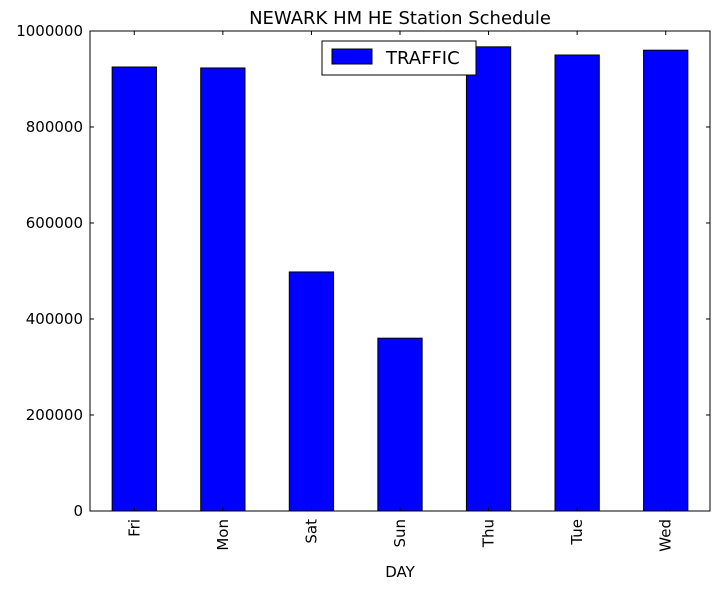  What do you see at coordinates (223, 535) in the screenshot?
I see `x-tick-label-mon: Mon` at bounding box center [223, 535].